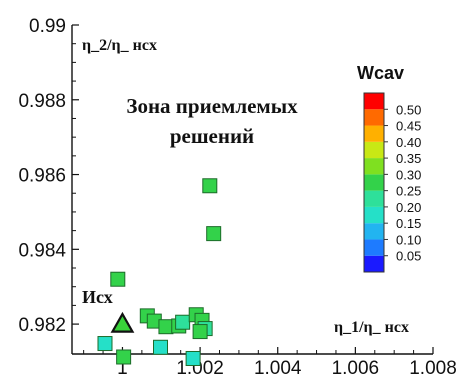  What do you see at coordinates (433, 366) in the screenshot?
I see `x-tick-label: 1.008` at bounding box center [433, 366].